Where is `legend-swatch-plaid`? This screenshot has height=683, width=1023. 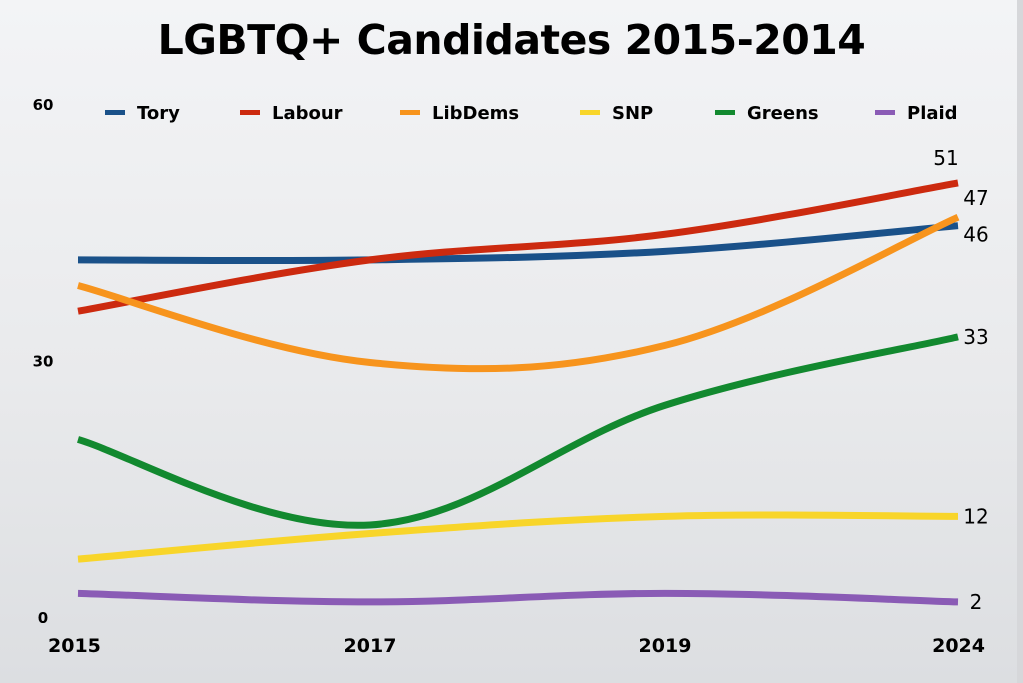
legend-swatch-plaid is located at coordinates (885, 112).